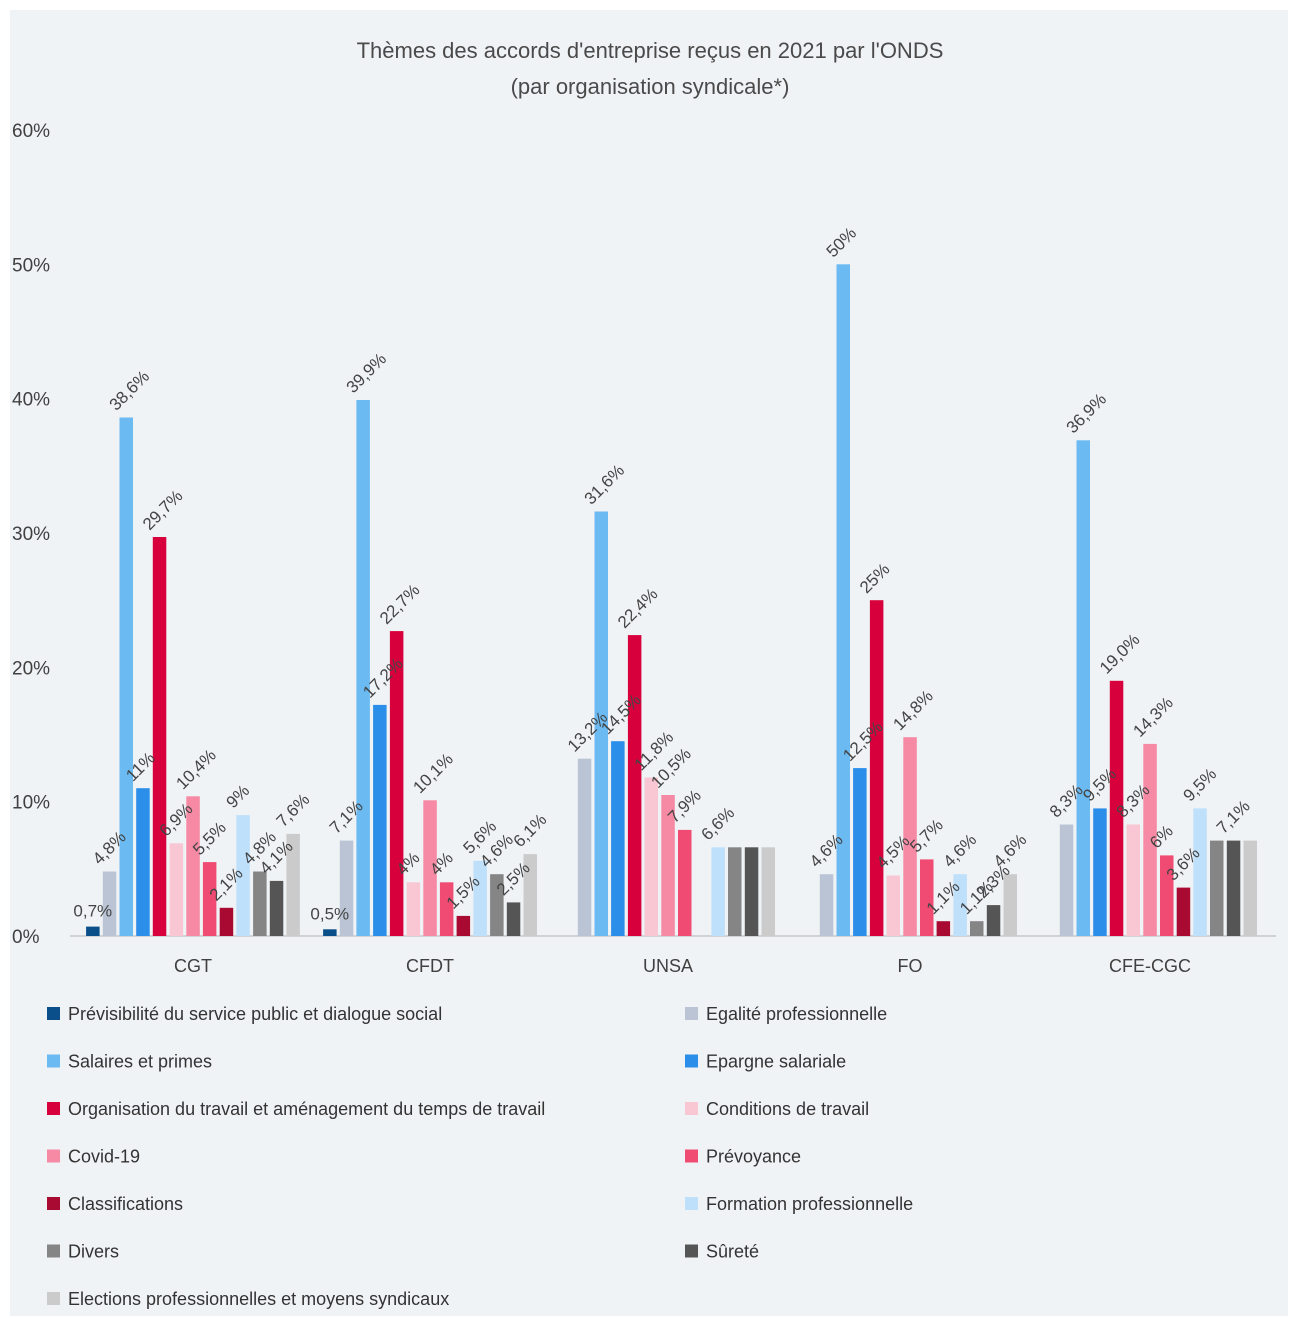  Describe the element at coordinates (130, 391) in the screenshot. I see `data-label: 38,6%` at that location.